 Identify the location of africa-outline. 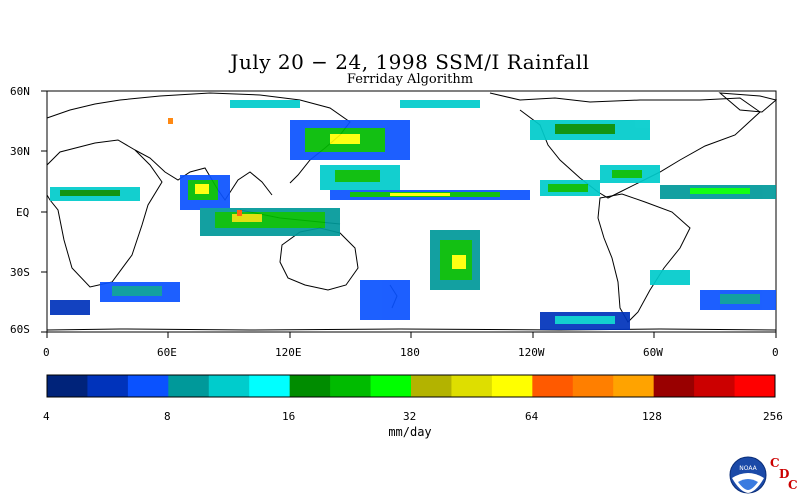
(104, 213).